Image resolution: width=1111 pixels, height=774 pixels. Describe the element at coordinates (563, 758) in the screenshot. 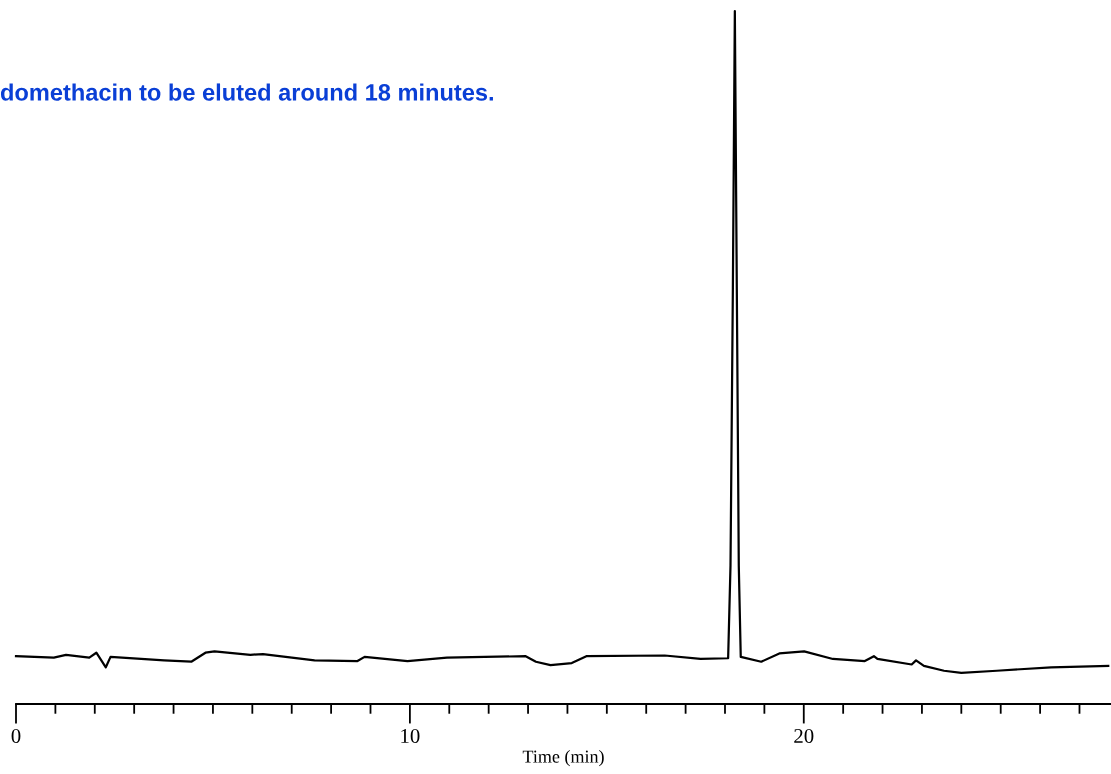

I see `x-axis-title: Time (min)` at that location.